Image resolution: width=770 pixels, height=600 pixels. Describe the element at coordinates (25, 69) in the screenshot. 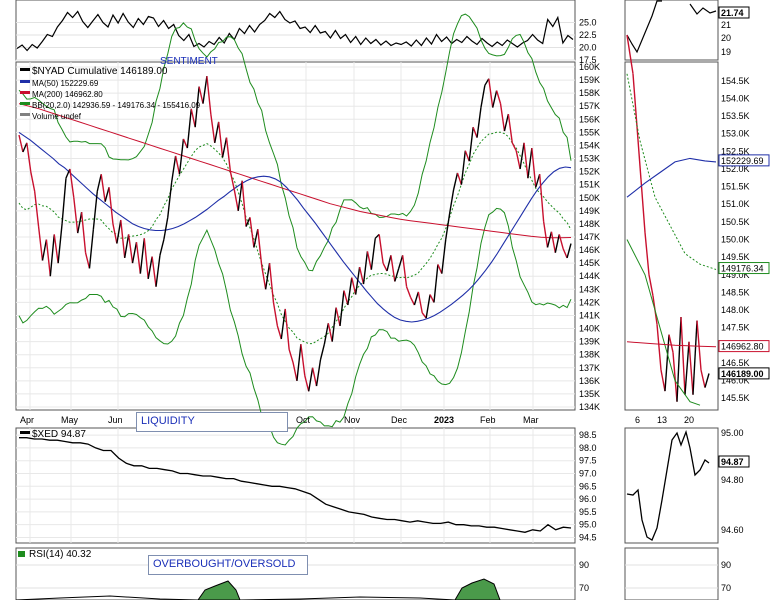

I see `nyad-legend-swatch` at that location.